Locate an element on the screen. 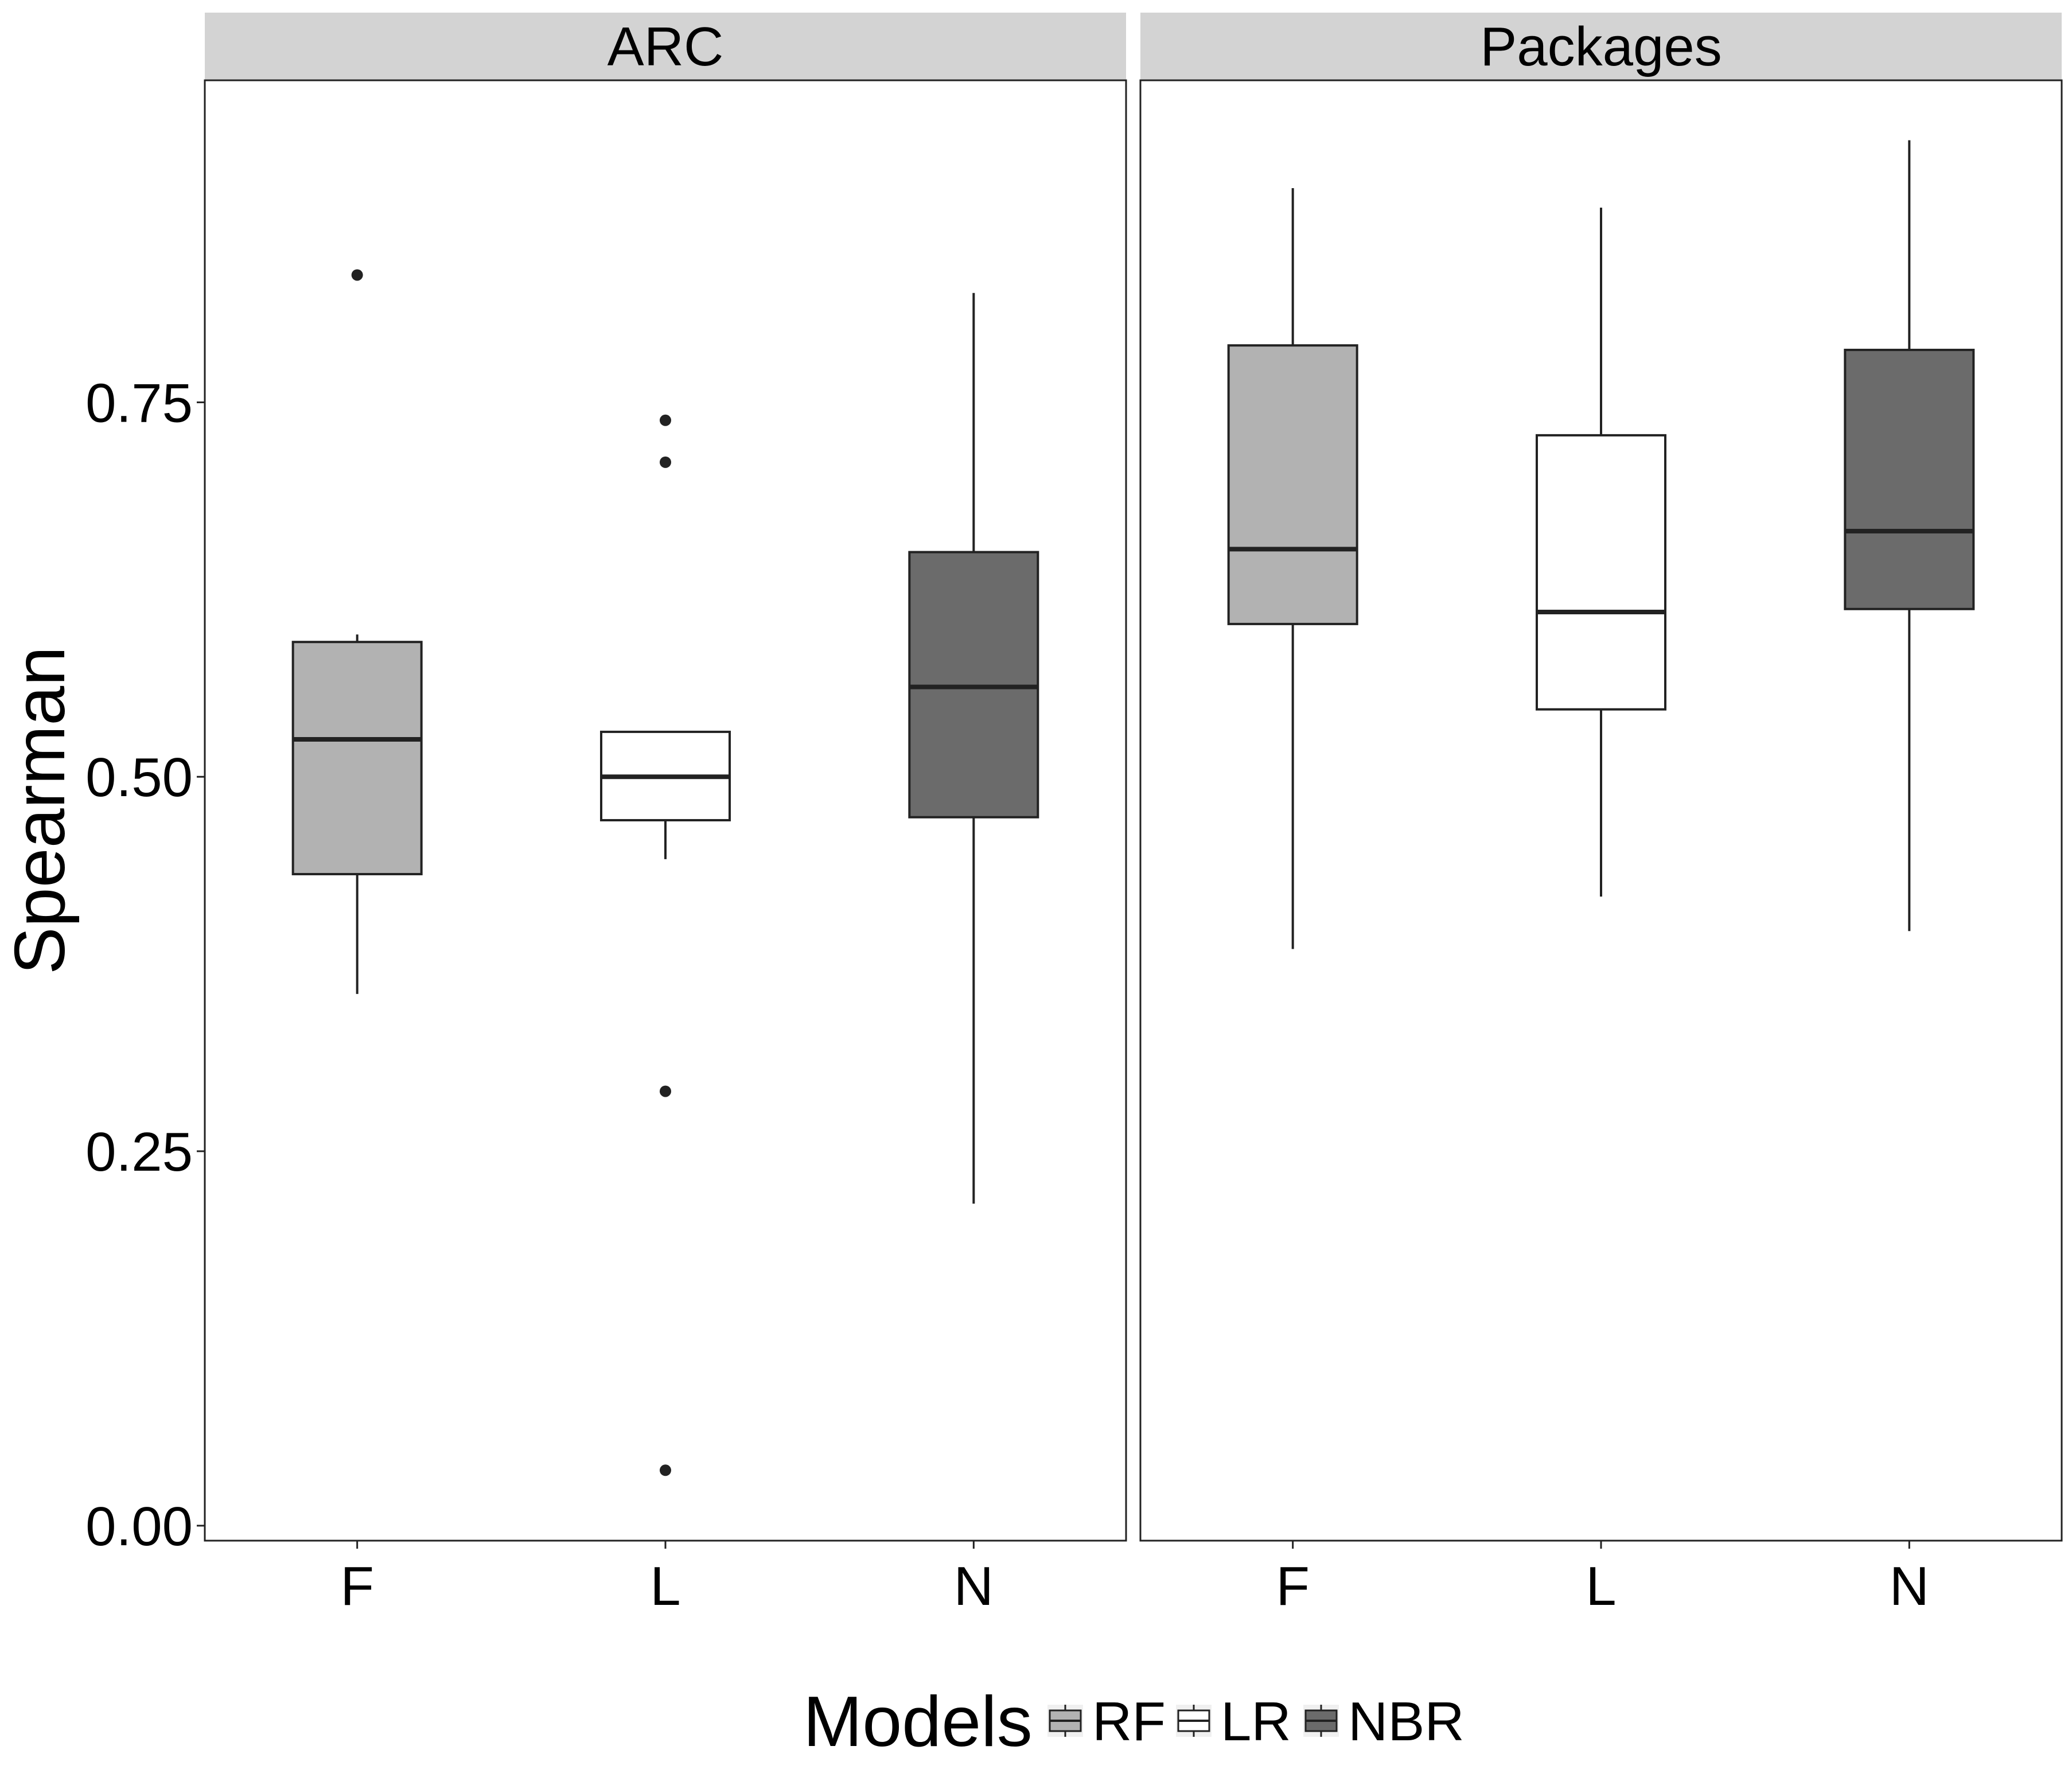 The width and height of the screenshot is (2072, 1785). facet-title: ARC is located at coordinates (665, 46).